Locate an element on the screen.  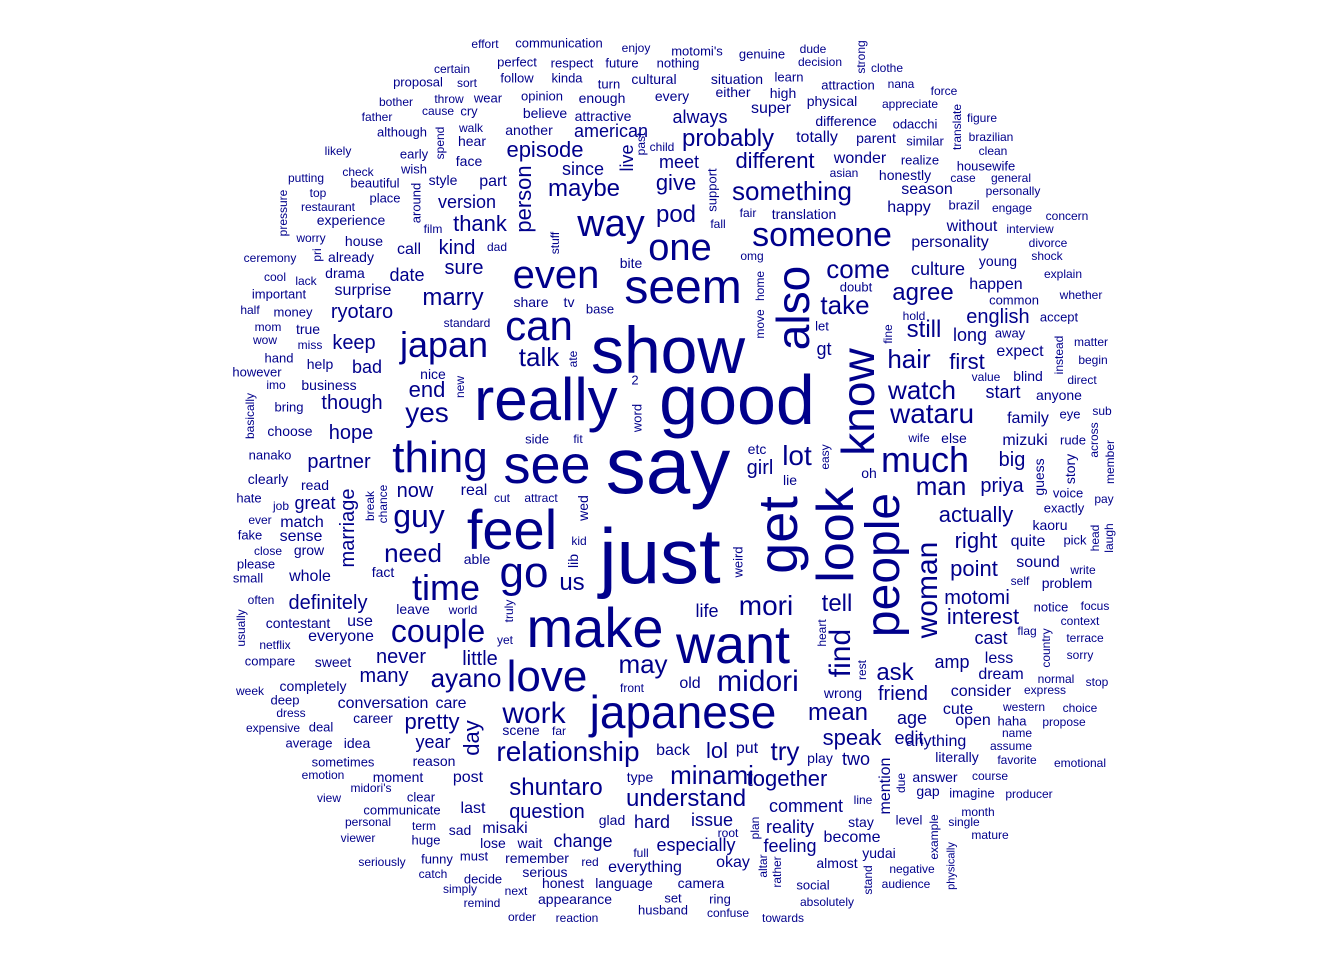
word-please: please is located at coordinates (256, 564).